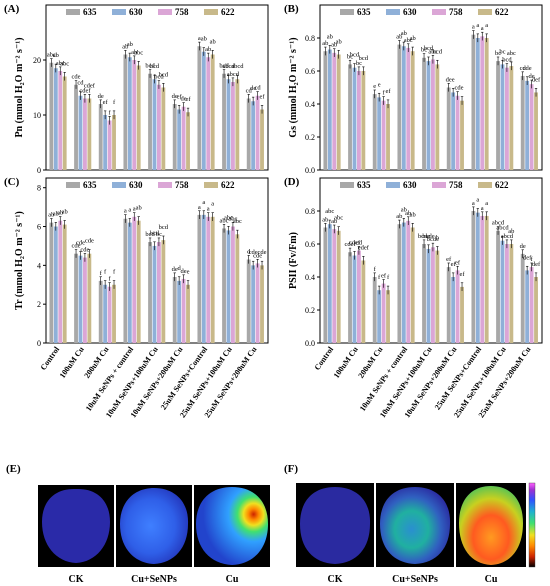 This screenshot has width=550, height=586. I want to click on colorbar, so click(532, 525).